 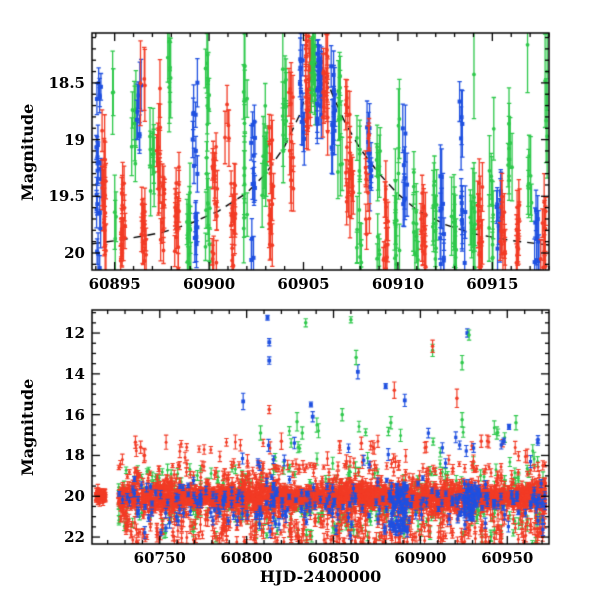 What do you see at coordinates (74, 537) in the screenshot?
I see `bottom-panel-y-tick-label: 22` at bounding box center [74, 537].